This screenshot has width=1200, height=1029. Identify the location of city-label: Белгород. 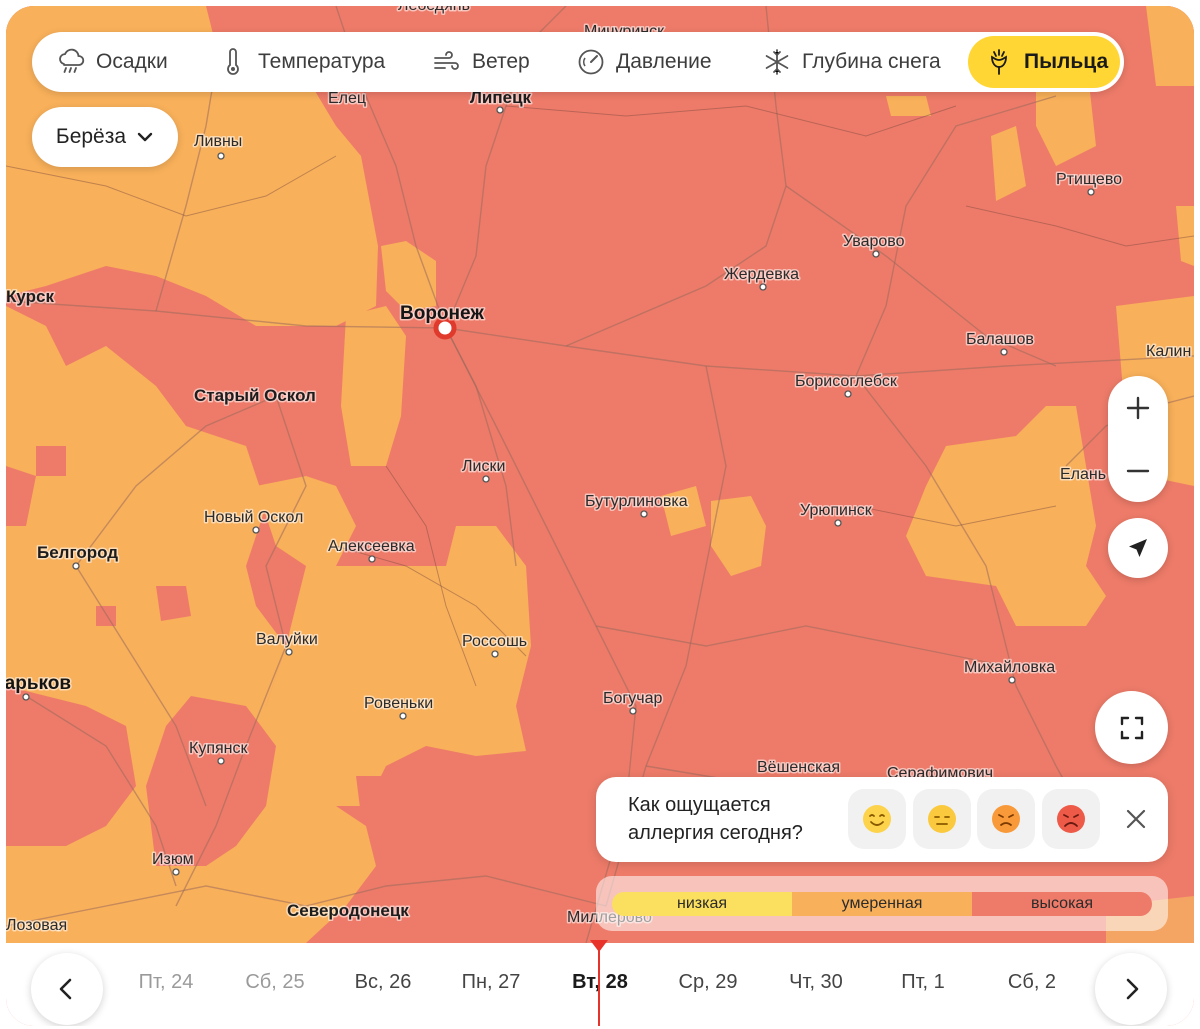
(77, 552).